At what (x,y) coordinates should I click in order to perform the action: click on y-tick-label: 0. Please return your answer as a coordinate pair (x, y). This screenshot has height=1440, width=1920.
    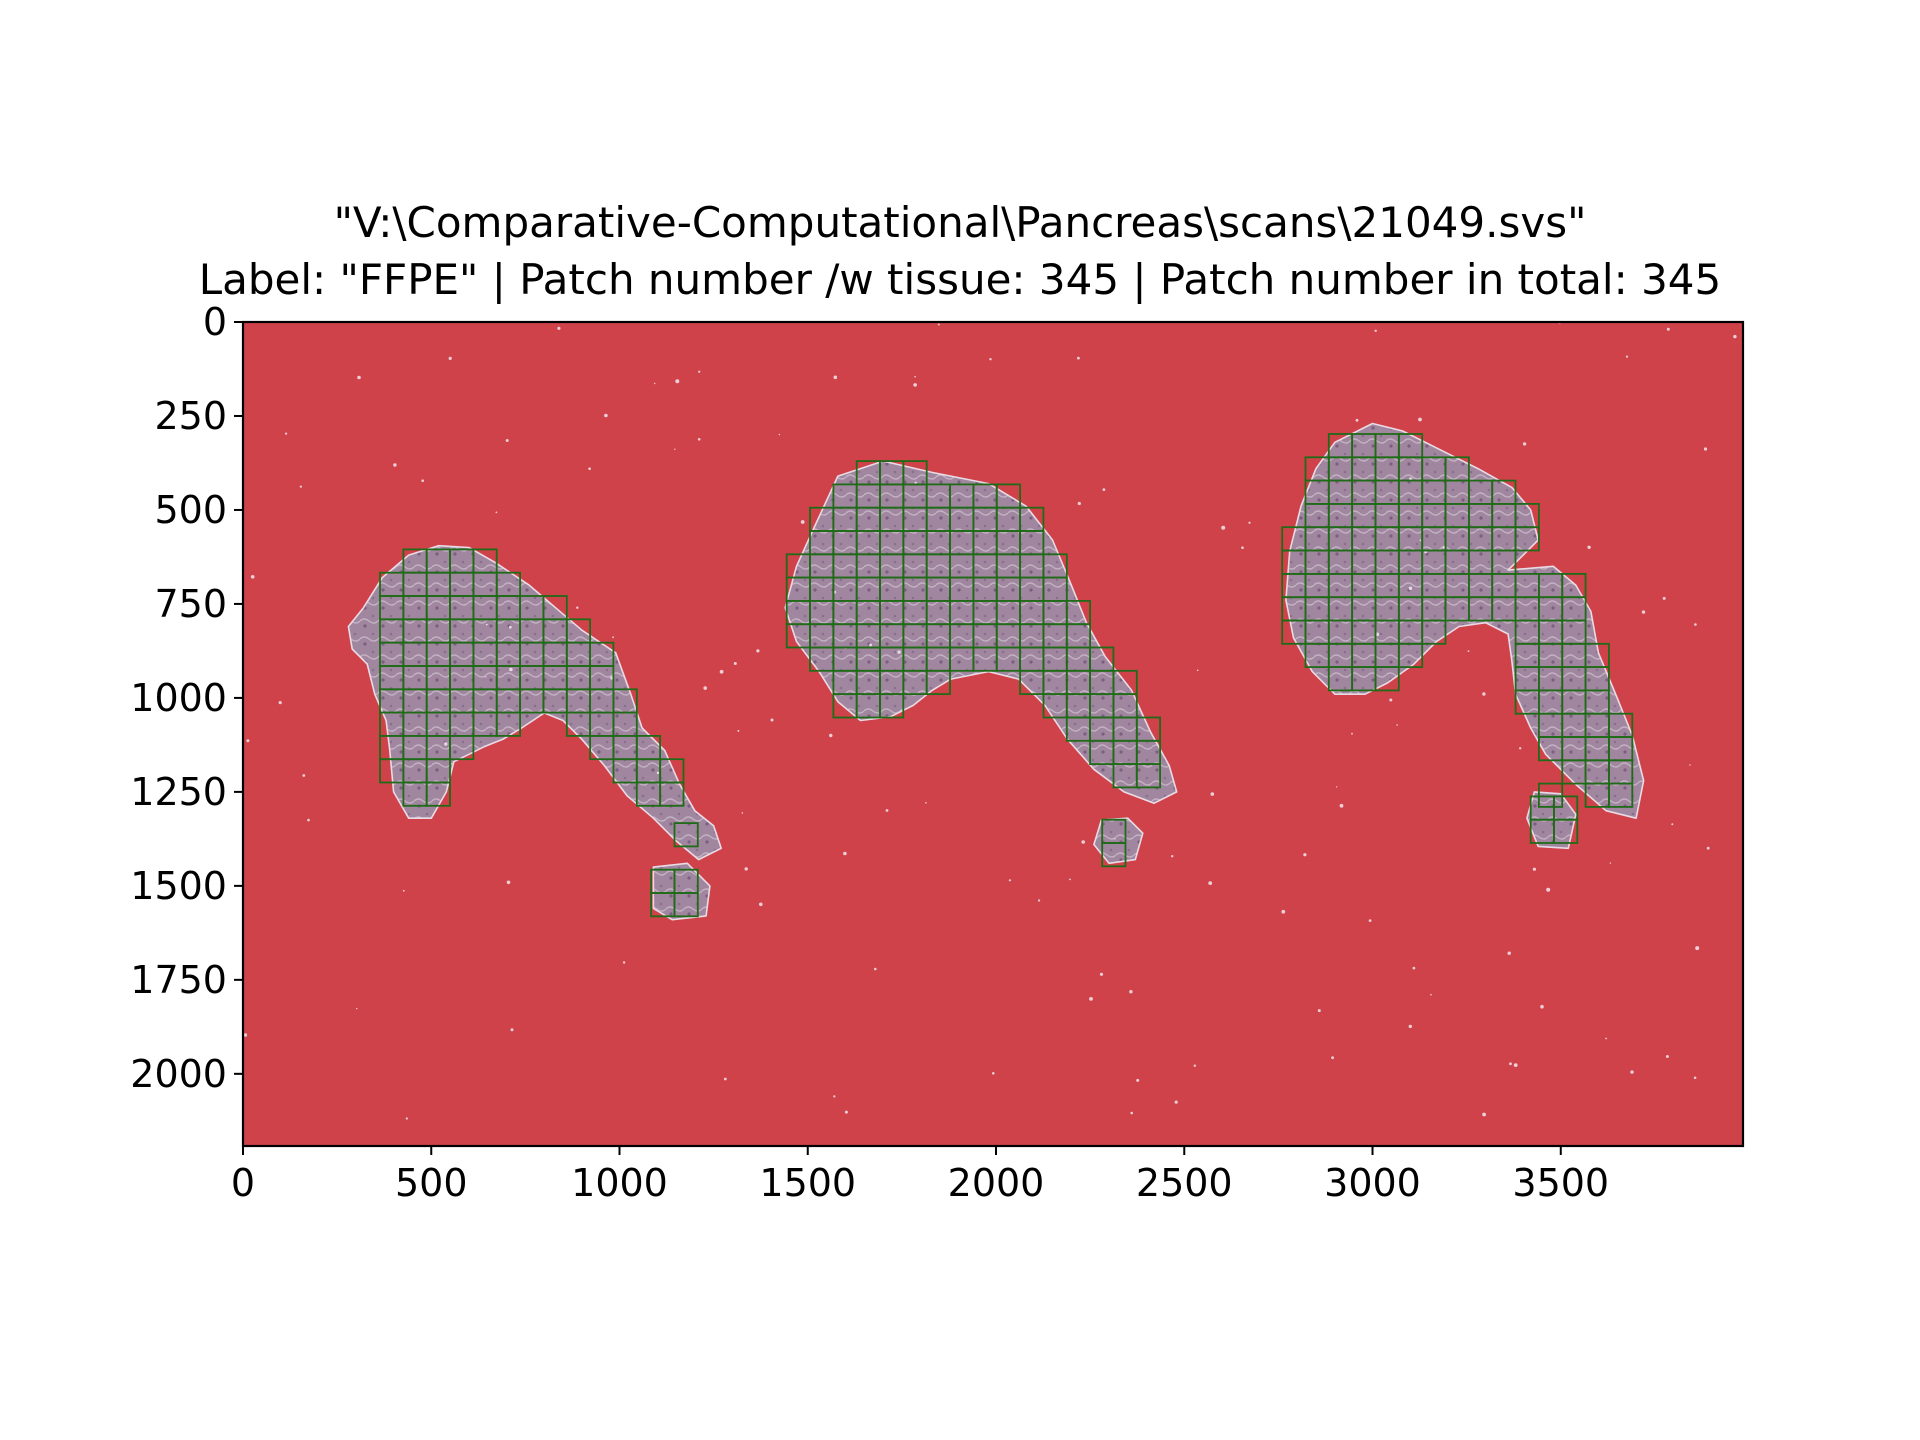
    Looking at the image, I should click on (215, 322).